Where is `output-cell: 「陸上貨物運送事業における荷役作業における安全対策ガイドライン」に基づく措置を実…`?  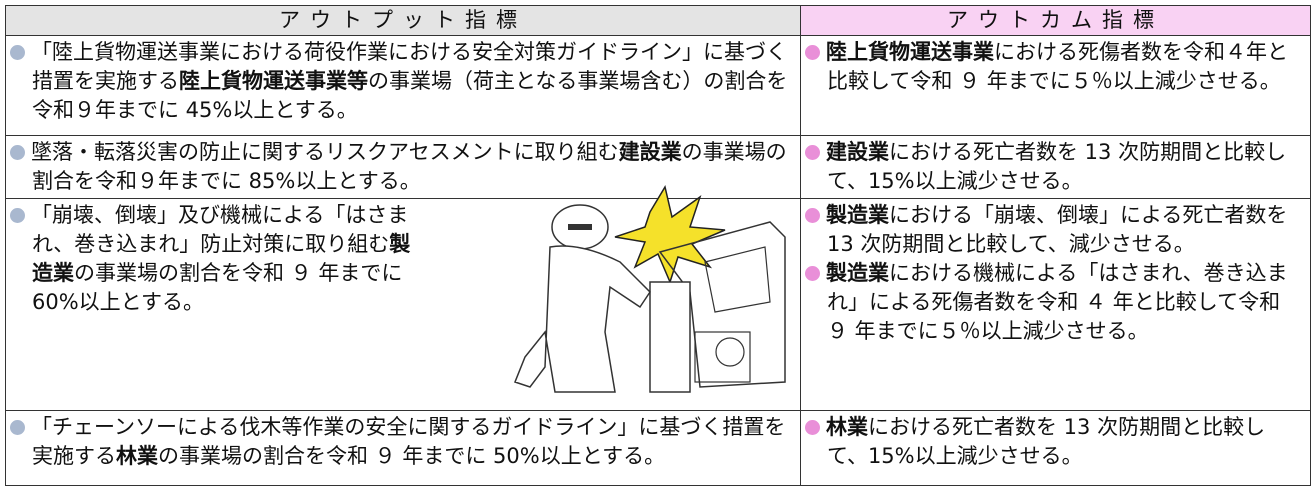 output-cell: 「陸上貨物運送事業における荷役作業における安全対策ガイドライン」に基づく措置を実… is located at coordinates (403, 85).